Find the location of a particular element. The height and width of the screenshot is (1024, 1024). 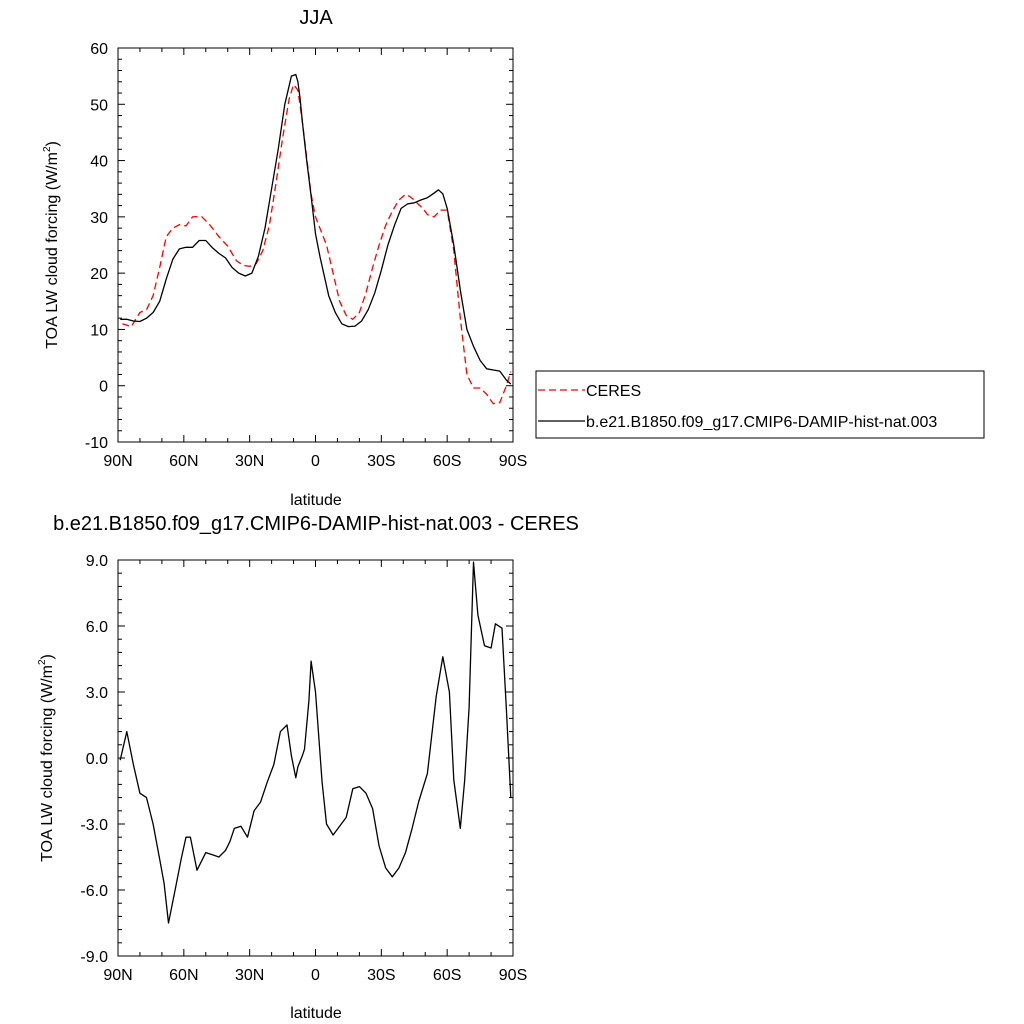

y-tick-label: 9.0 is located at coordinates (97, 561).